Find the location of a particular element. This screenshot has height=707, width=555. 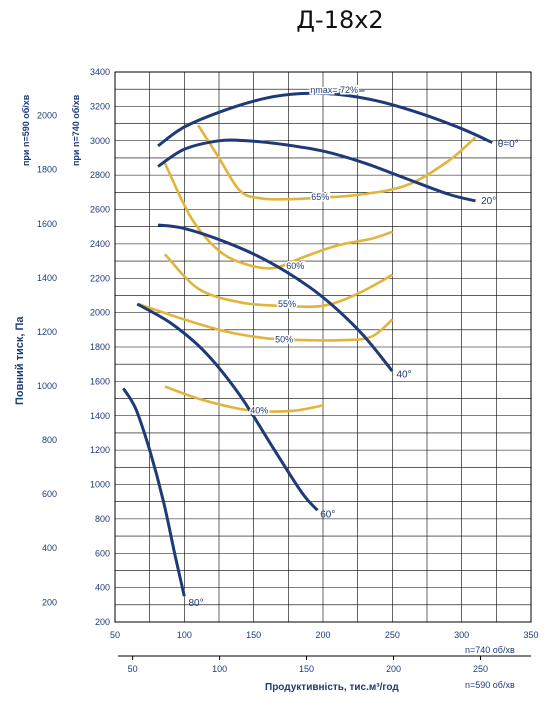

y-tick-label-590: 2000 is located at coordinates (47, 116).